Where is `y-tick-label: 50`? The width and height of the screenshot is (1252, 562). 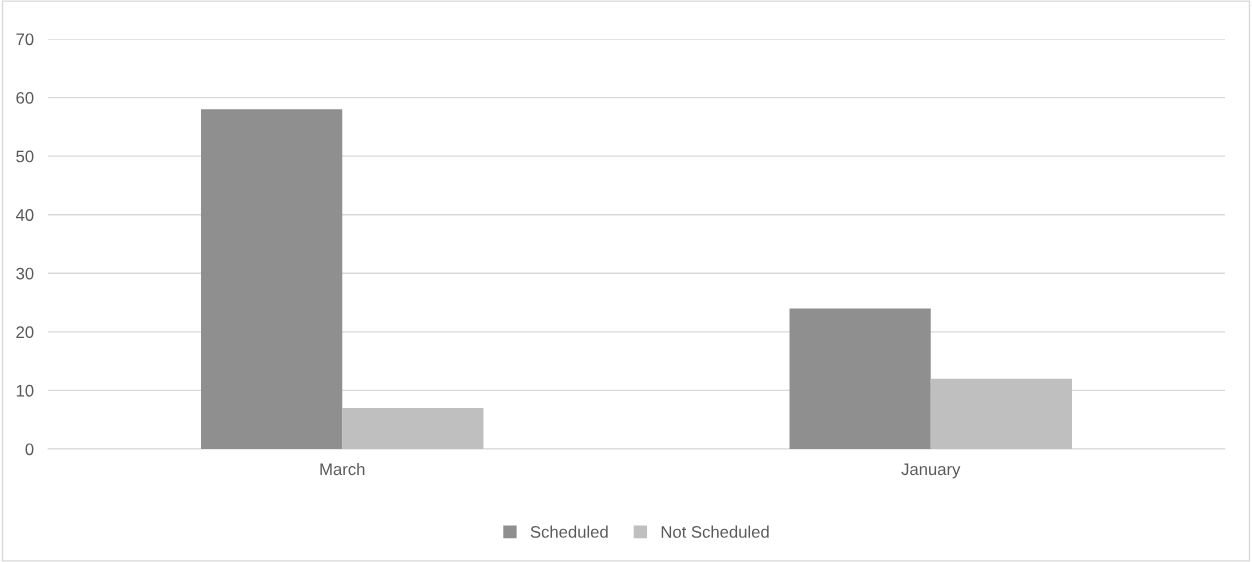 y-tick-label: 50 is located at coordinates (25, 156).